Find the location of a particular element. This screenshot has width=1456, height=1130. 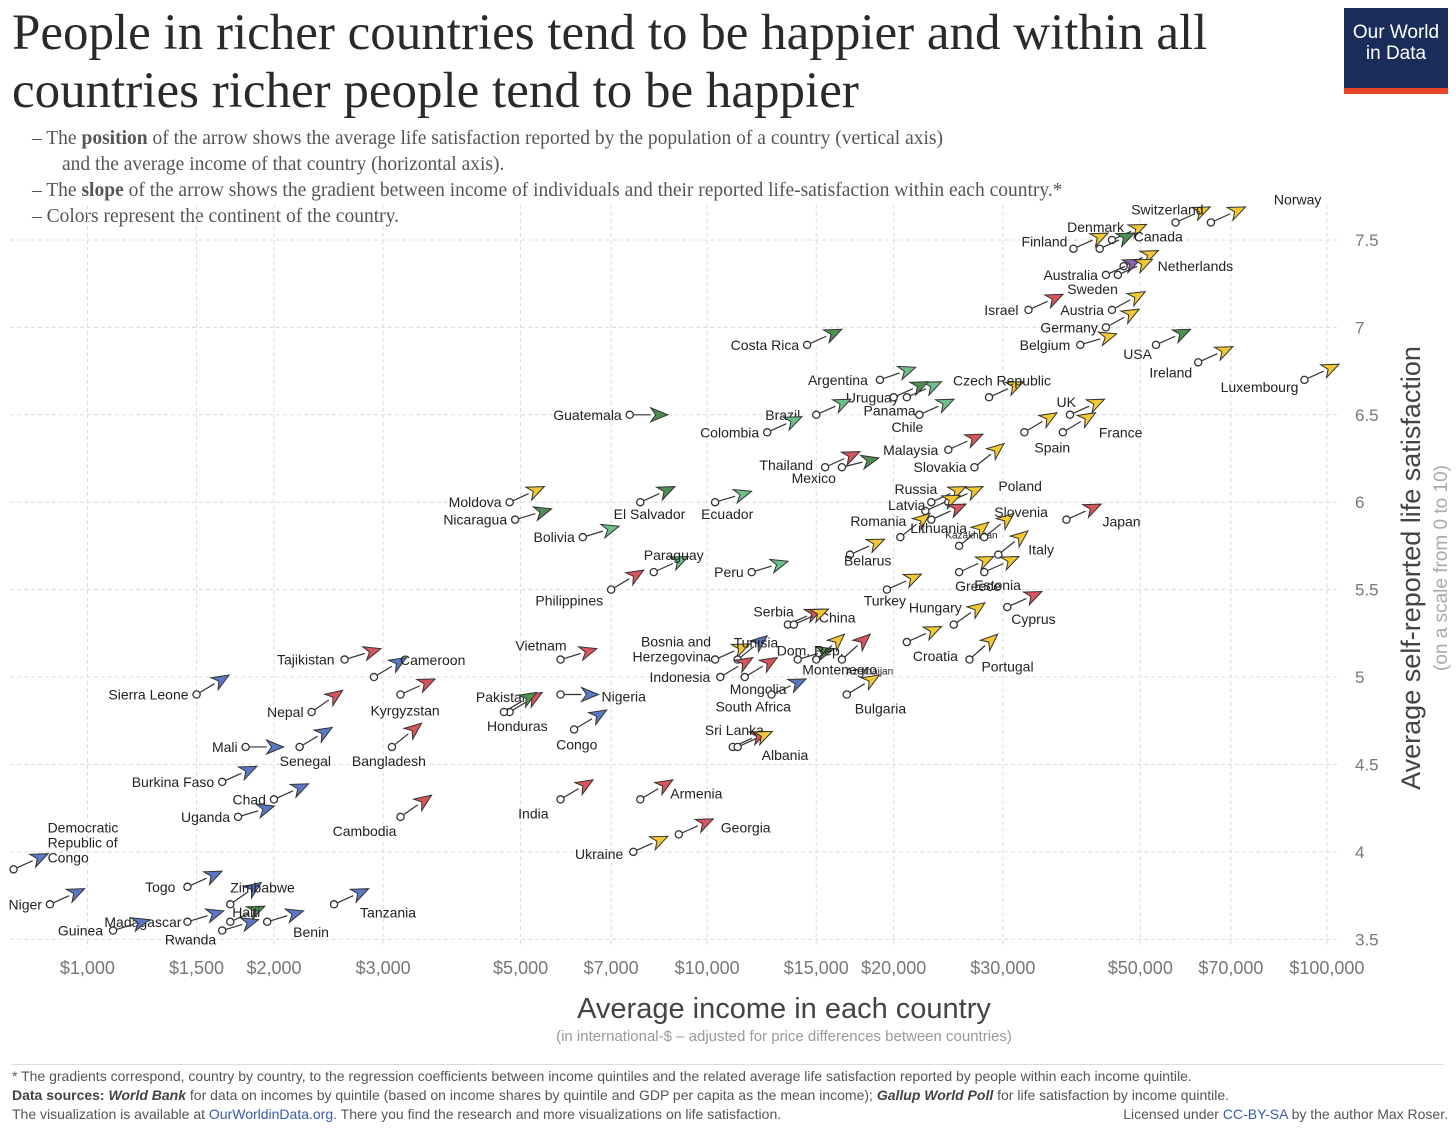

country-label: Vietnam is located at coordinates (540, 646).